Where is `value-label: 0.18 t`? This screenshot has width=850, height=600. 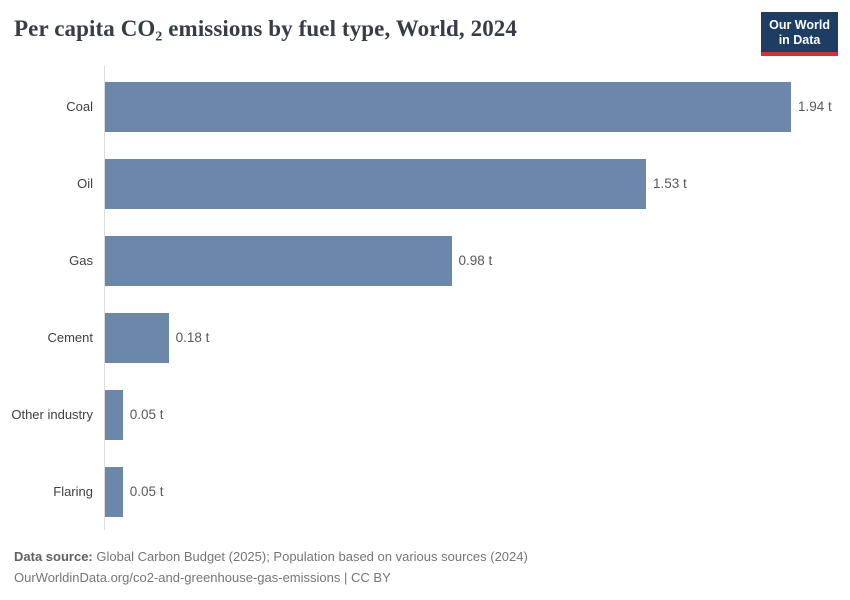 value-label: 0.18 t is located at coordinates (192, 337).